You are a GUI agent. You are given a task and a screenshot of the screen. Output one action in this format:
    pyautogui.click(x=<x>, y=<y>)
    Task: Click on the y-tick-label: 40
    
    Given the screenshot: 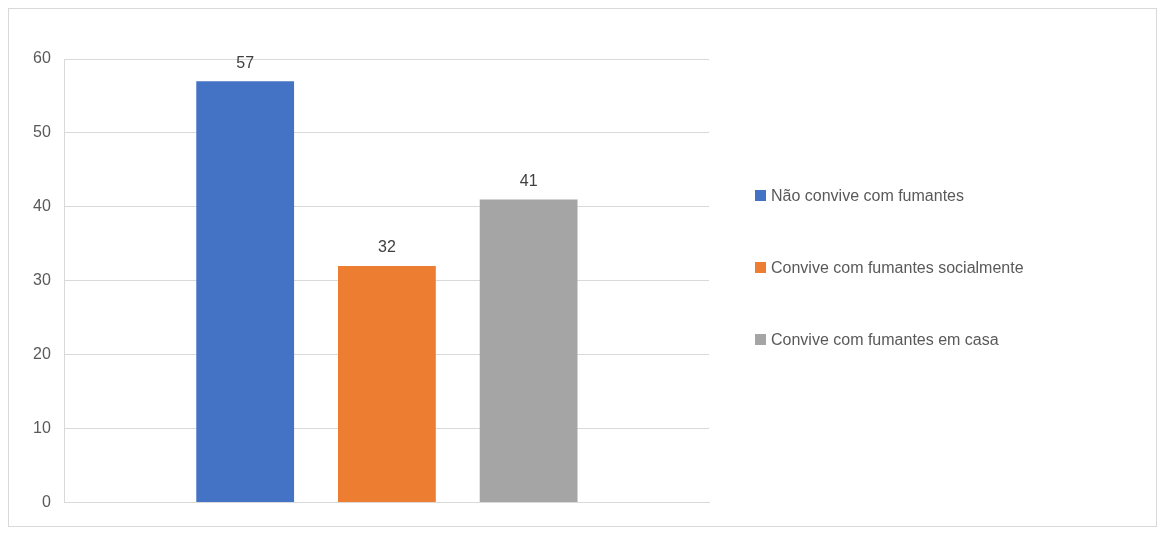 What is the action you would take?
    pyautogui.click(x=42, y=206)
    